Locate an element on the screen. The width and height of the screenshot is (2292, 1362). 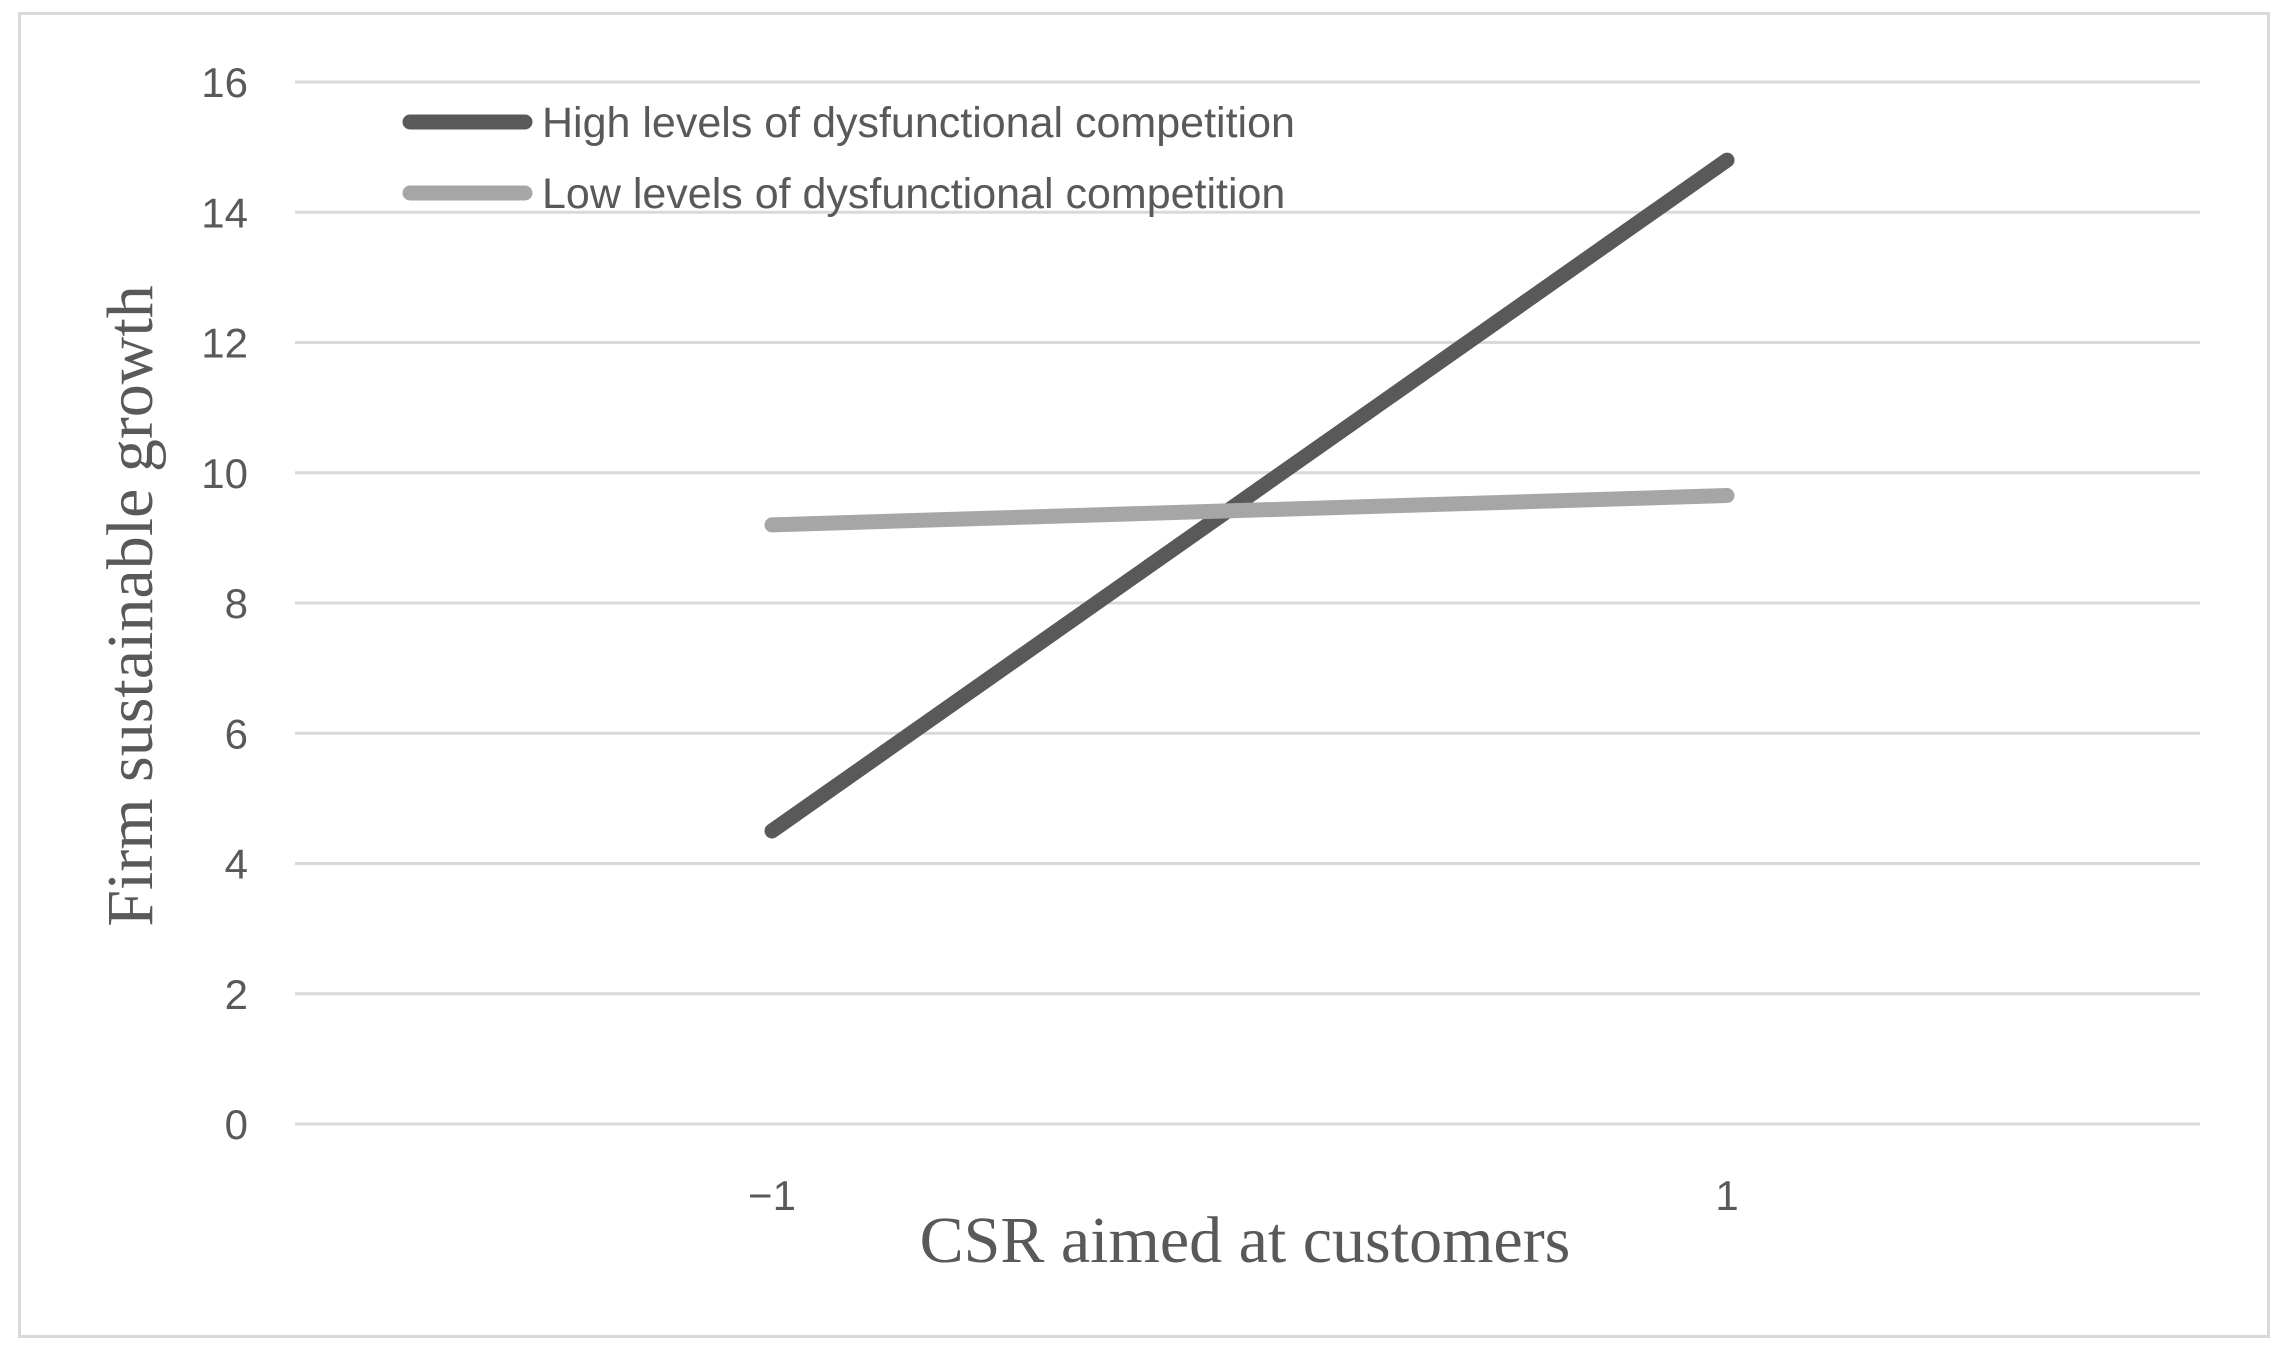
series-line is located at coordinates (1249, 510).